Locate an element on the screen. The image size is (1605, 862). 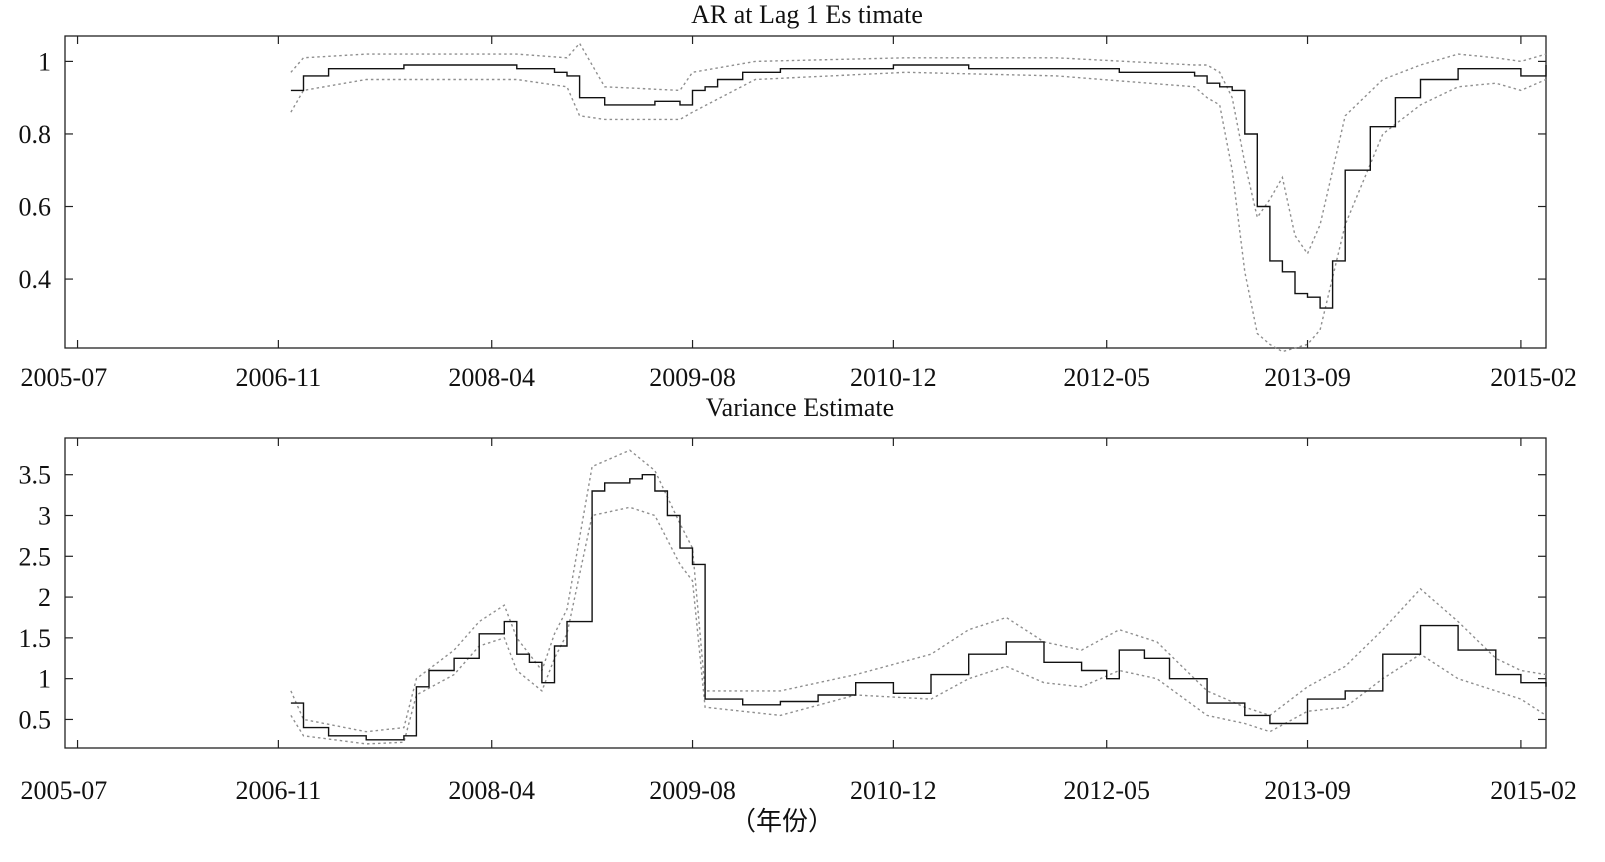
variance-x-tick-label: 2010-12 is located at coordinates (893, 790).